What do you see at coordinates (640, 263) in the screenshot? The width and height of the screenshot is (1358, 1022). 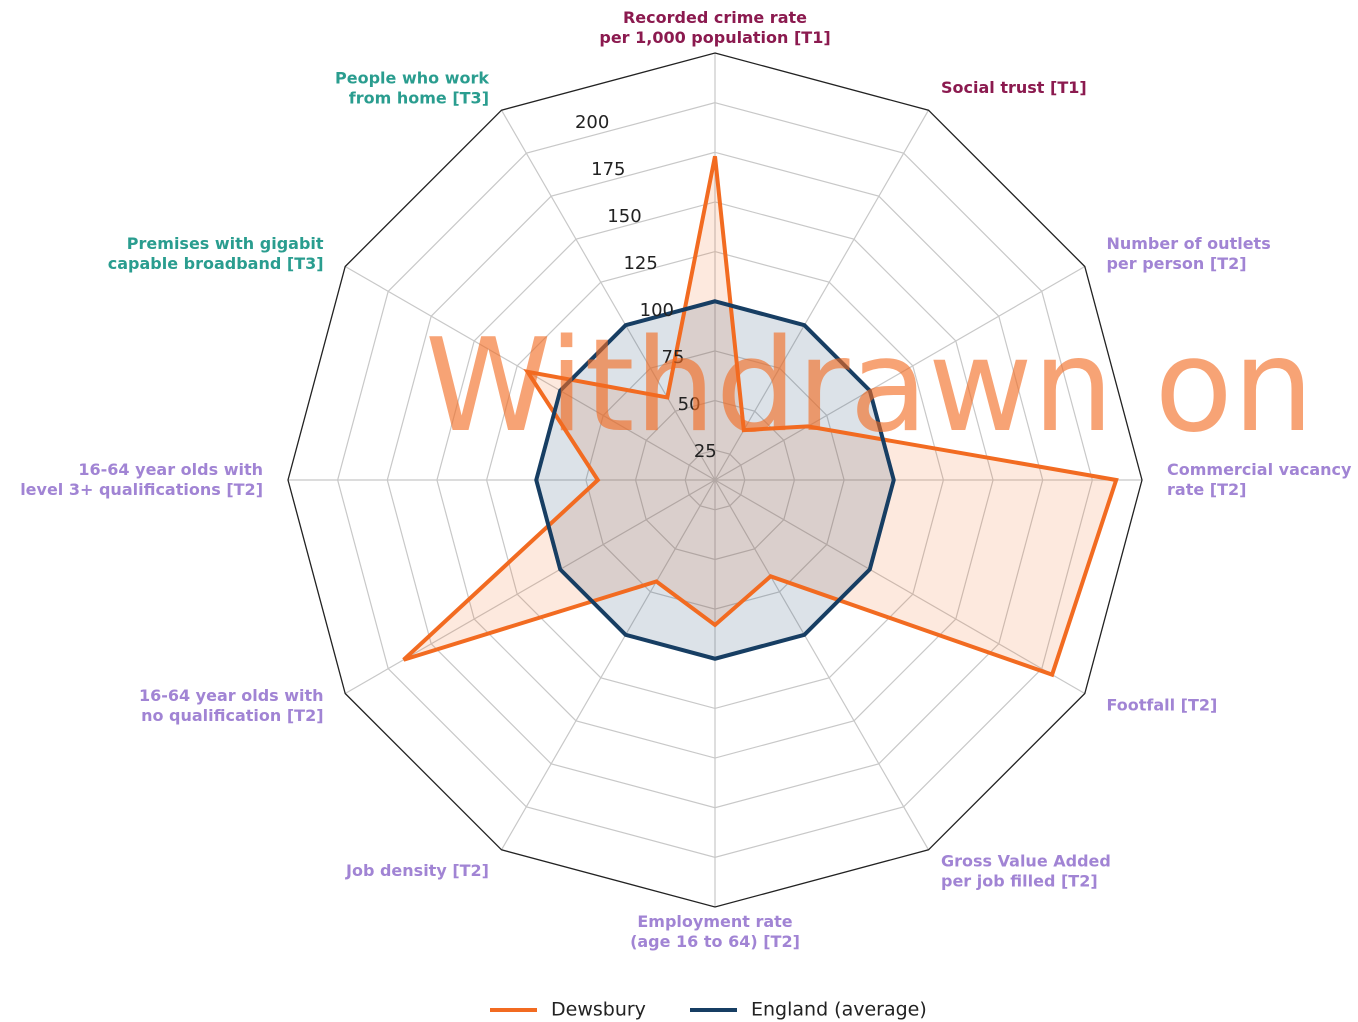 I see `y-tick-label: 125` at bounding box center [640, 263].